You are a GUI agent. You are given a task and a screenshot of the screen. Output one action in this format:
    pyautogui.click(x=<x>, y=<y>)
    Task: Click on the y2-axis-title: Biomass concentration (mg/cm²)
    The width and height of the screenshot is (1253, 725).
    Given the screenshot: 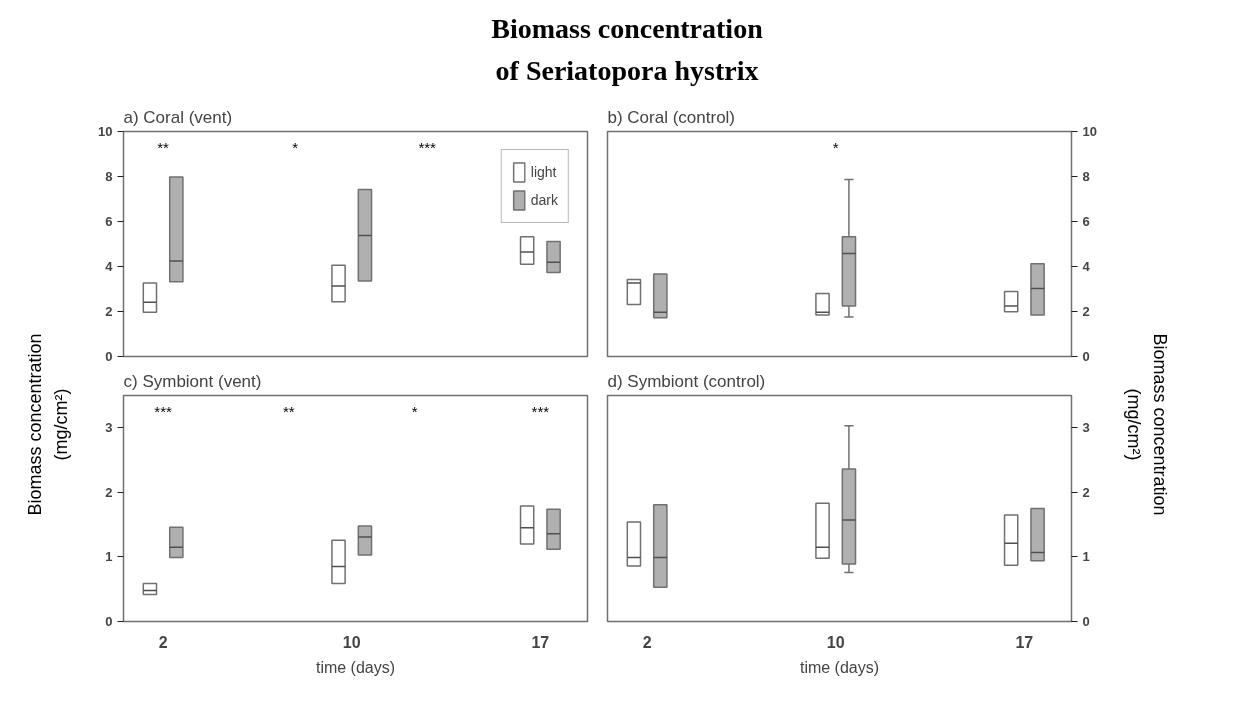 What is the action you would take?
    pyautogui.click(x=1147, y=424)
    